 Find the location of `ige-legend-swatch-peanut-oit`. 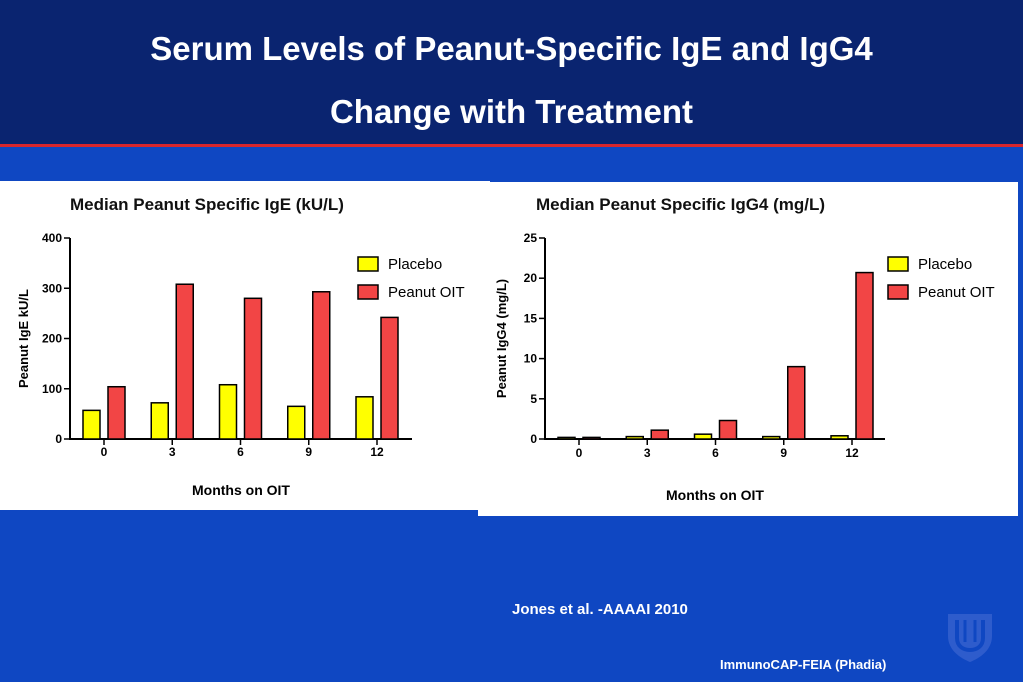

ige-legend-swatch-peanut-oit is located at coordinates (368, 292).